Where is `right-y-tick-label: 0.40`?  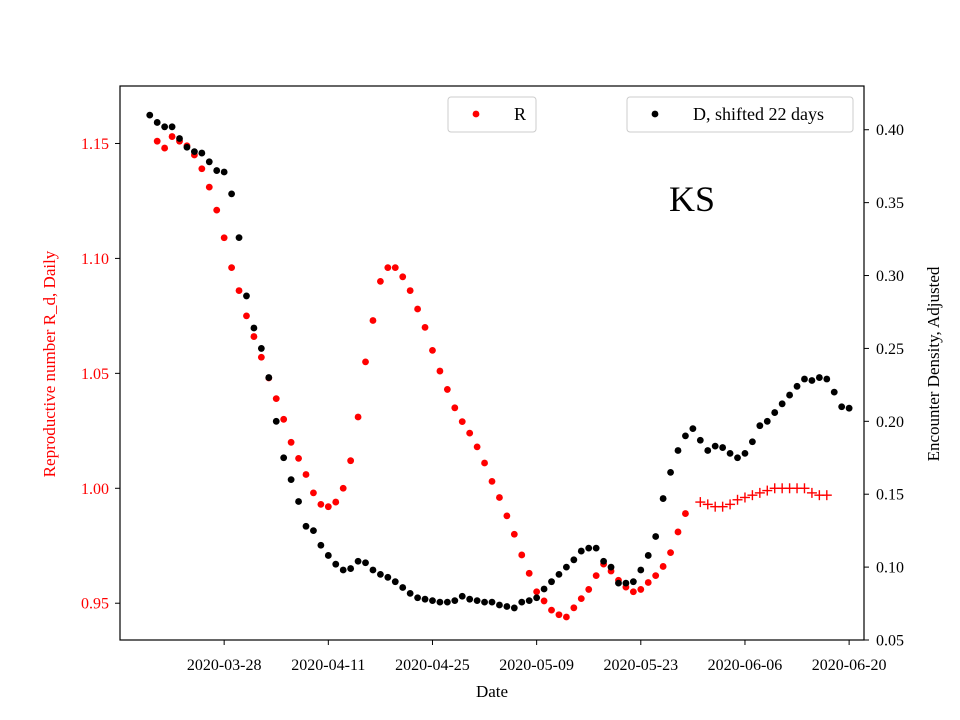 right-y-tick-label: 0.40 is located at coordinates (890, 130).